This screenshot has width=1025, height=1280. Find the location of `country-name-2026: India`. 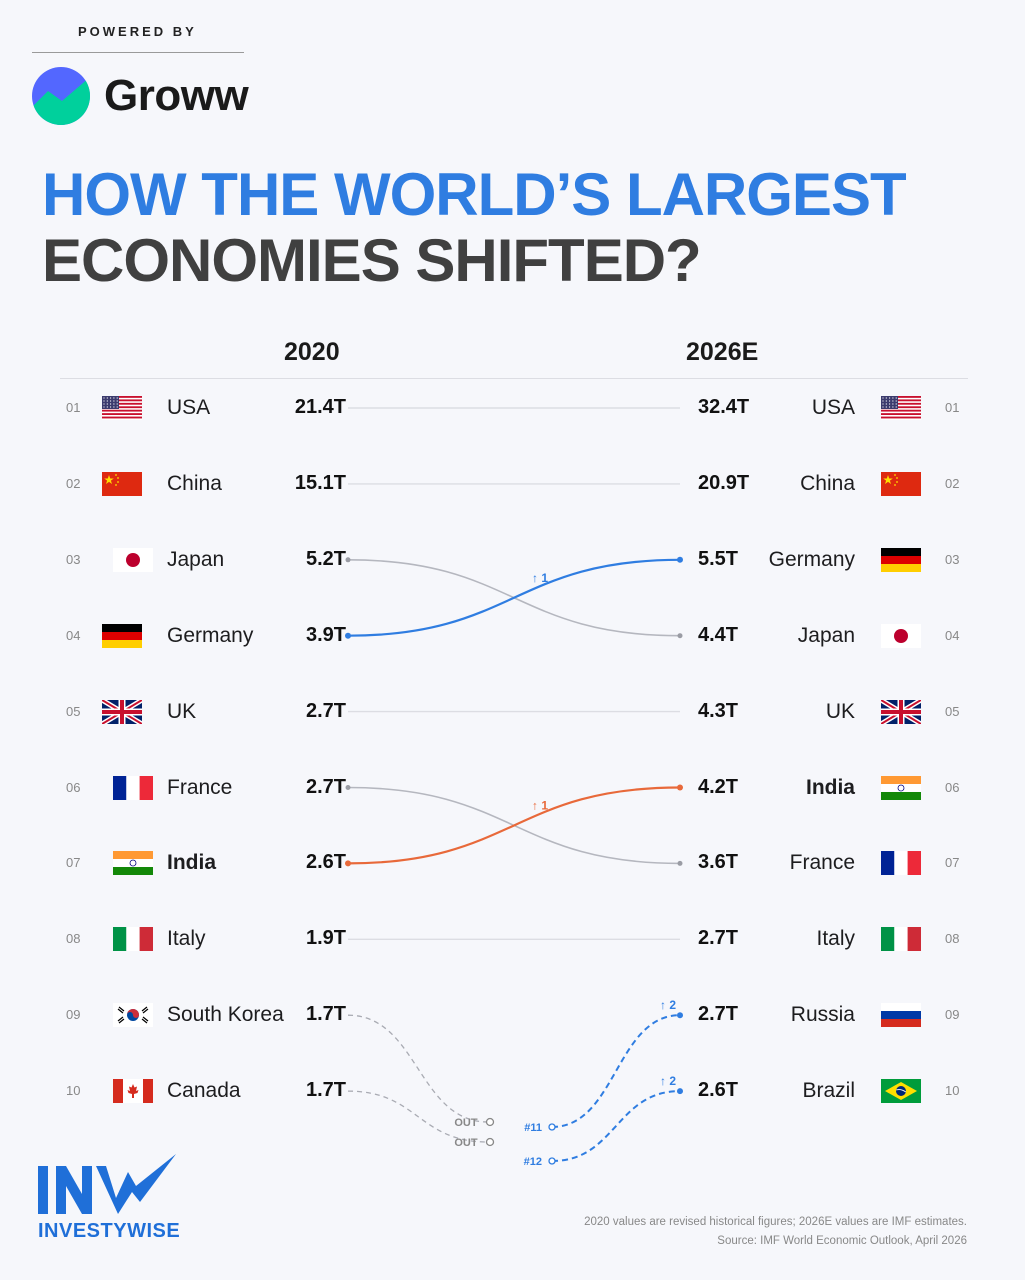

country-name-2026: India is located at coordinates (830, 787).